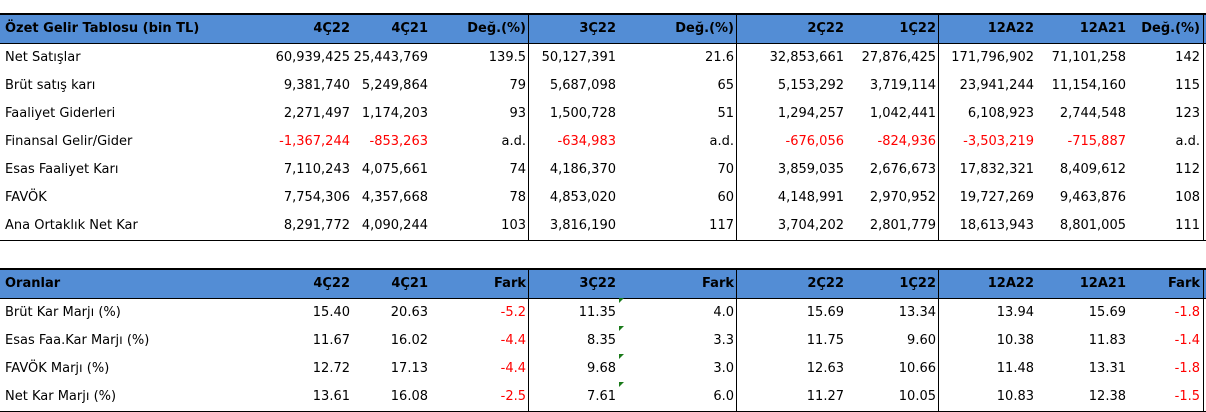 The width and height of the screenshot is (1206, 412). What do you see at coordinates (517, 85) in the screenshot?
I see `table-cell: 79` at bounding box center [517, 85].